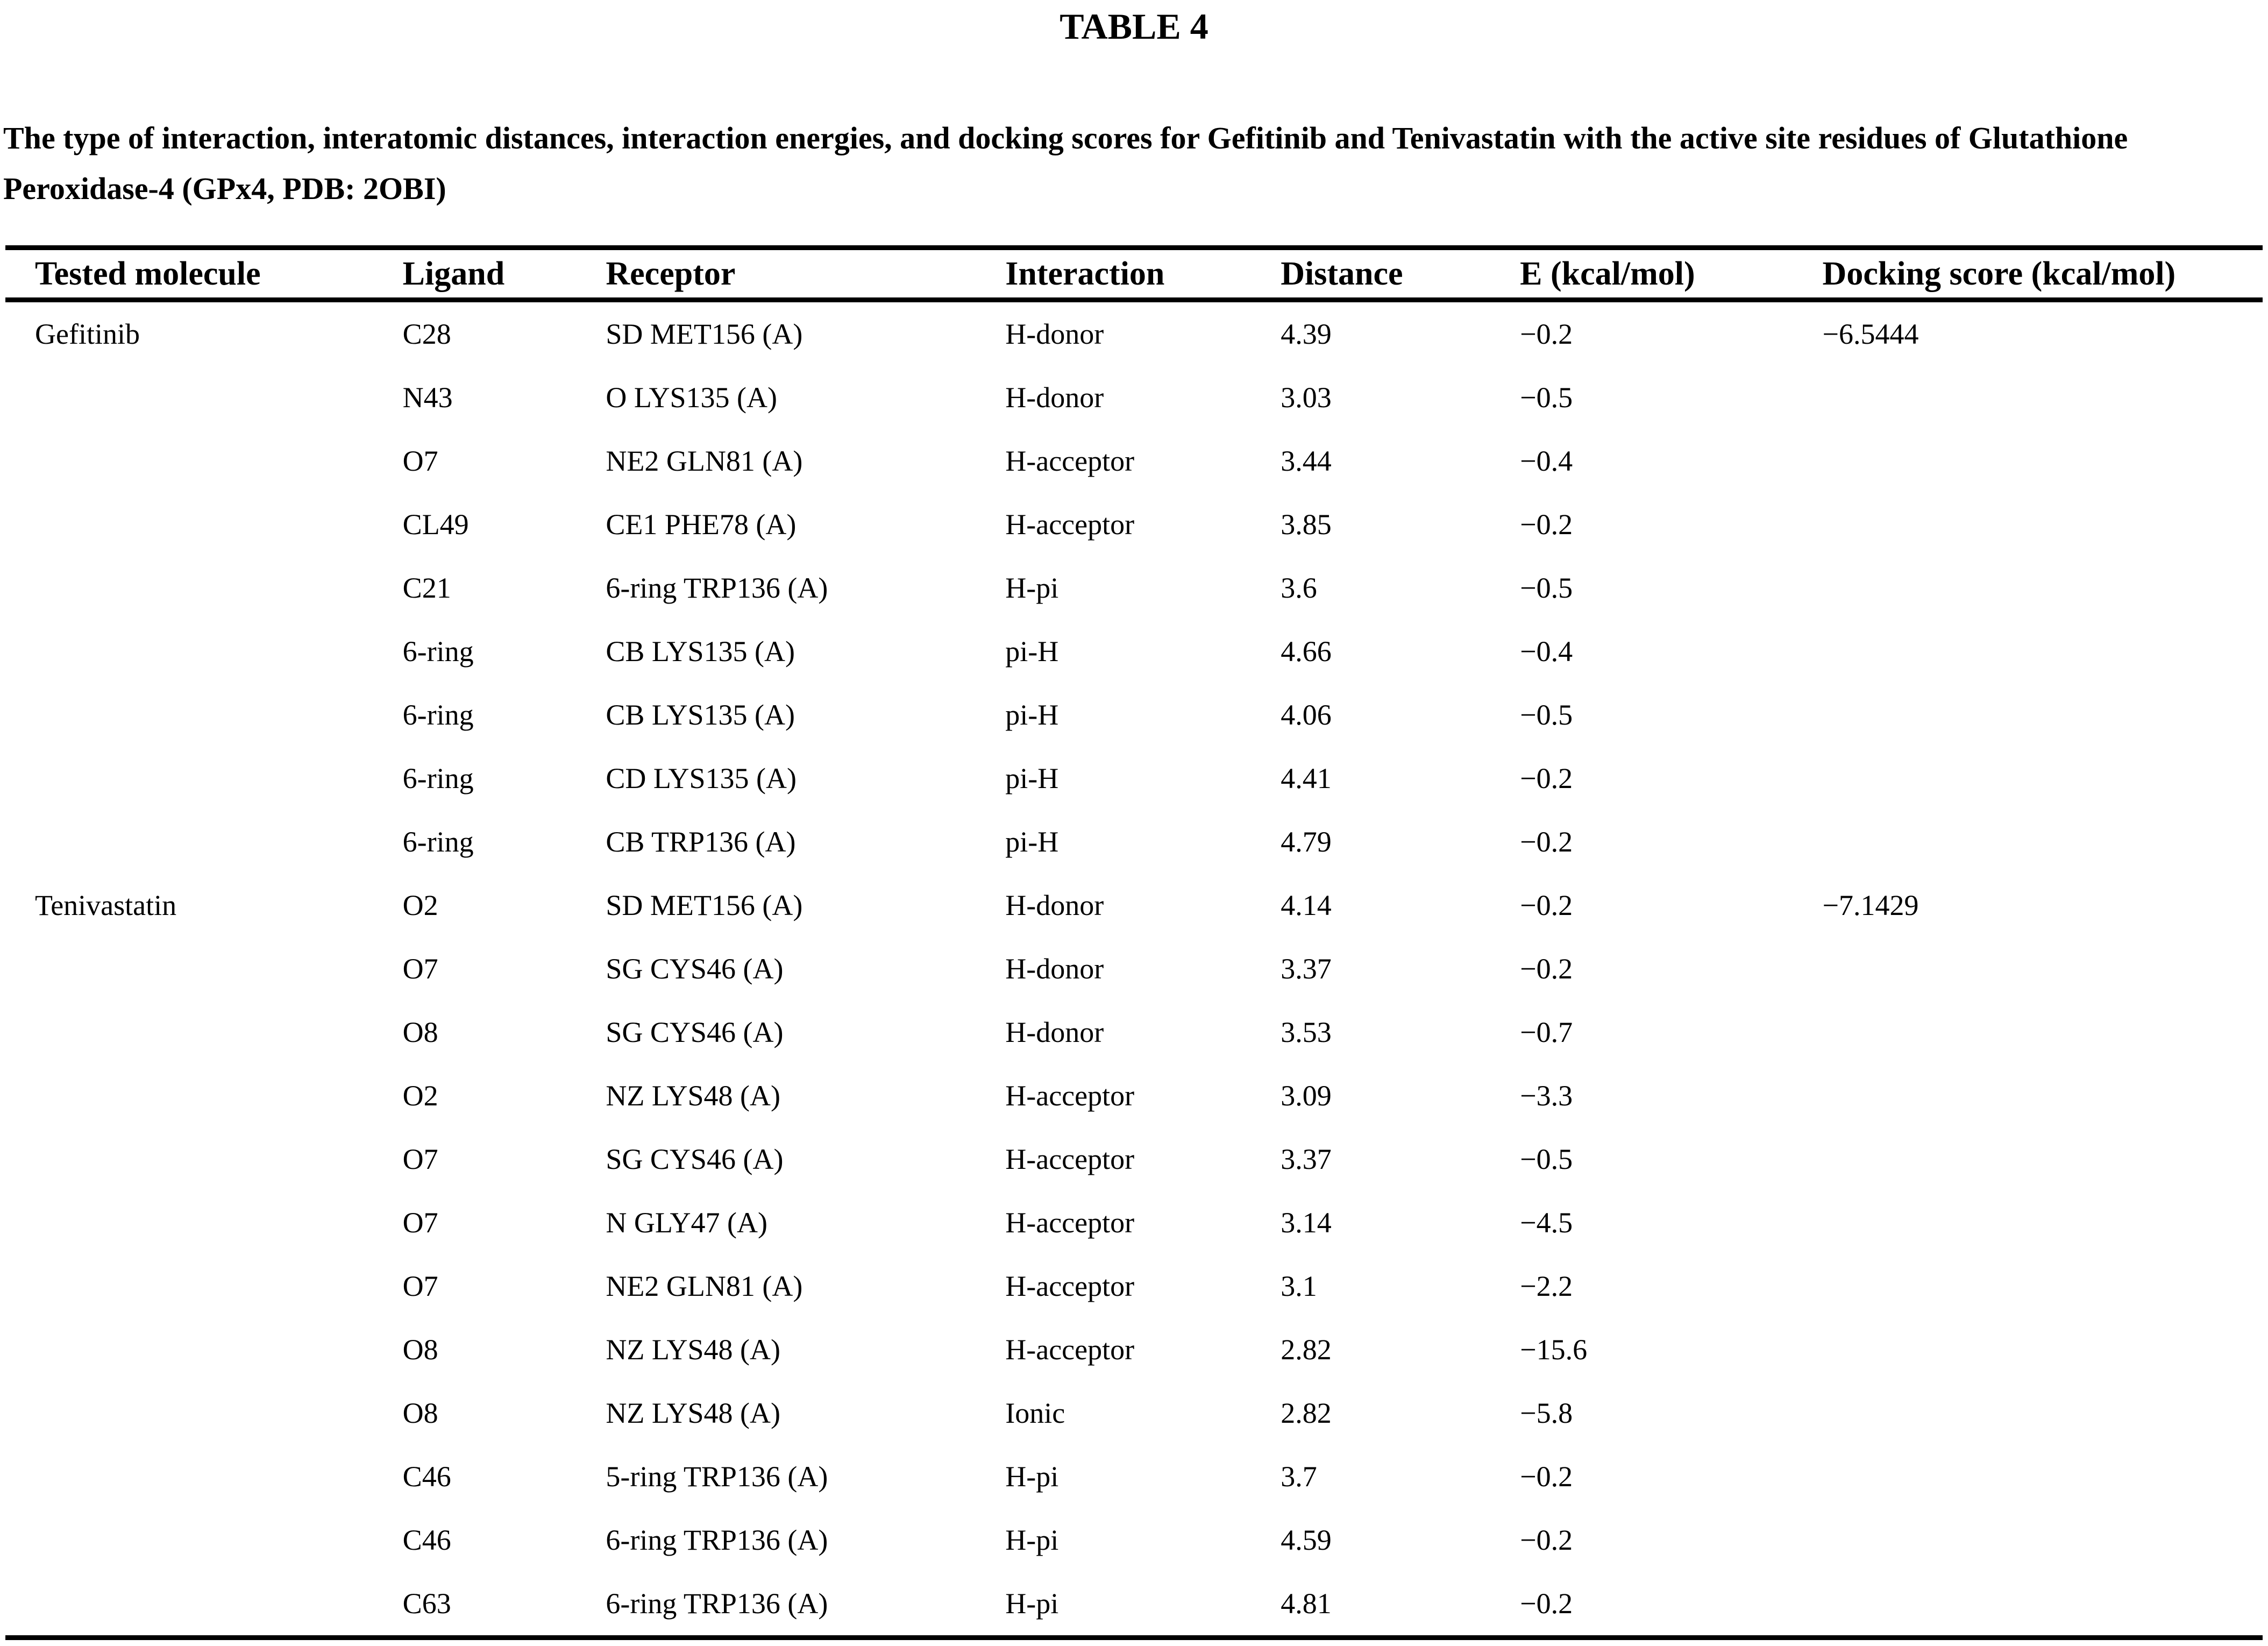 The height and width of the screenshot is (1646, 2268). I want to click on col-header-docking-score: Docking score (kcal/mol), so click(2043, 275).